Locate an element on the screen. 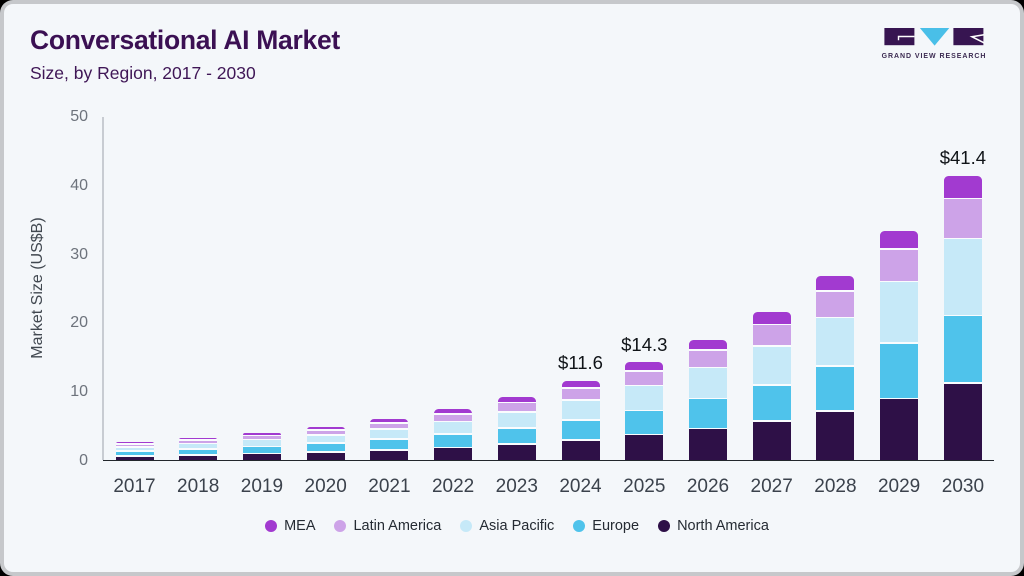 This screenshot has width=1024, height=576. svg-text: GRAND VIEW RESEARCH is located at coordinates (934, 56).